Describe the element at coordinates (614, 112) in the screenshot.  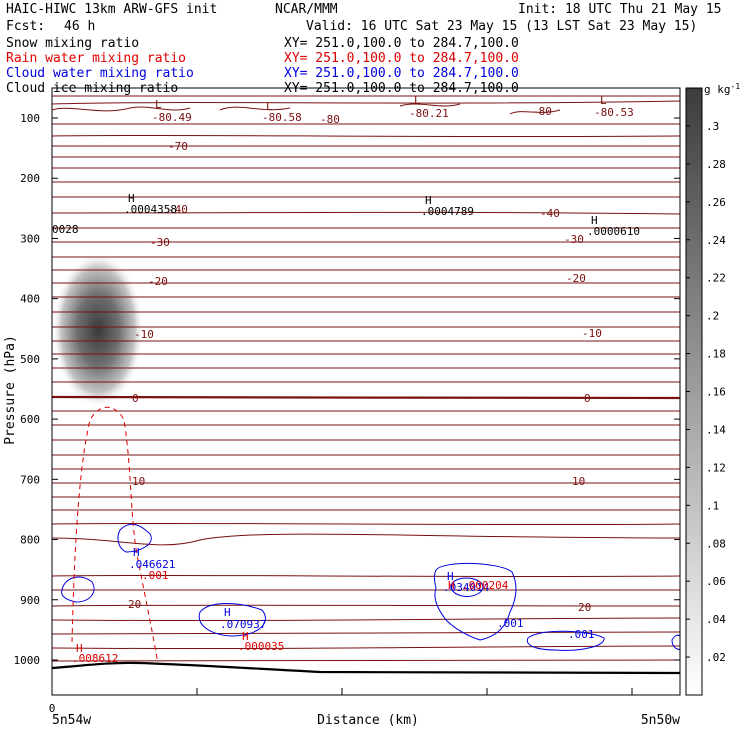
I see `temperature-label: -80.53` at that location.